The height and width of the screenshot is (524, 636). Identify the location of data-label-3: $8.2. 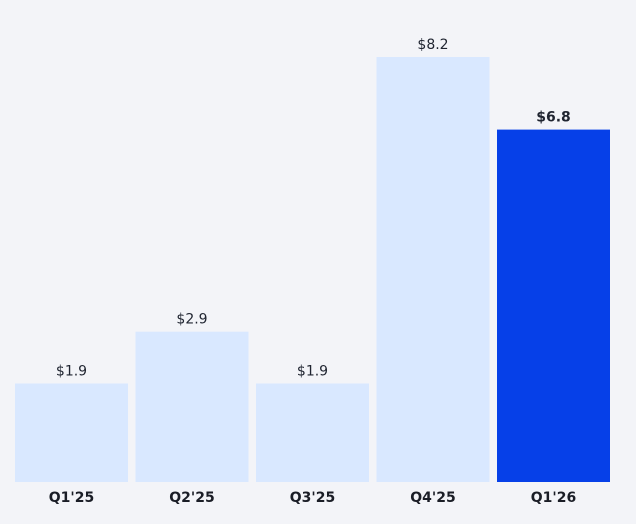
(432, 45).